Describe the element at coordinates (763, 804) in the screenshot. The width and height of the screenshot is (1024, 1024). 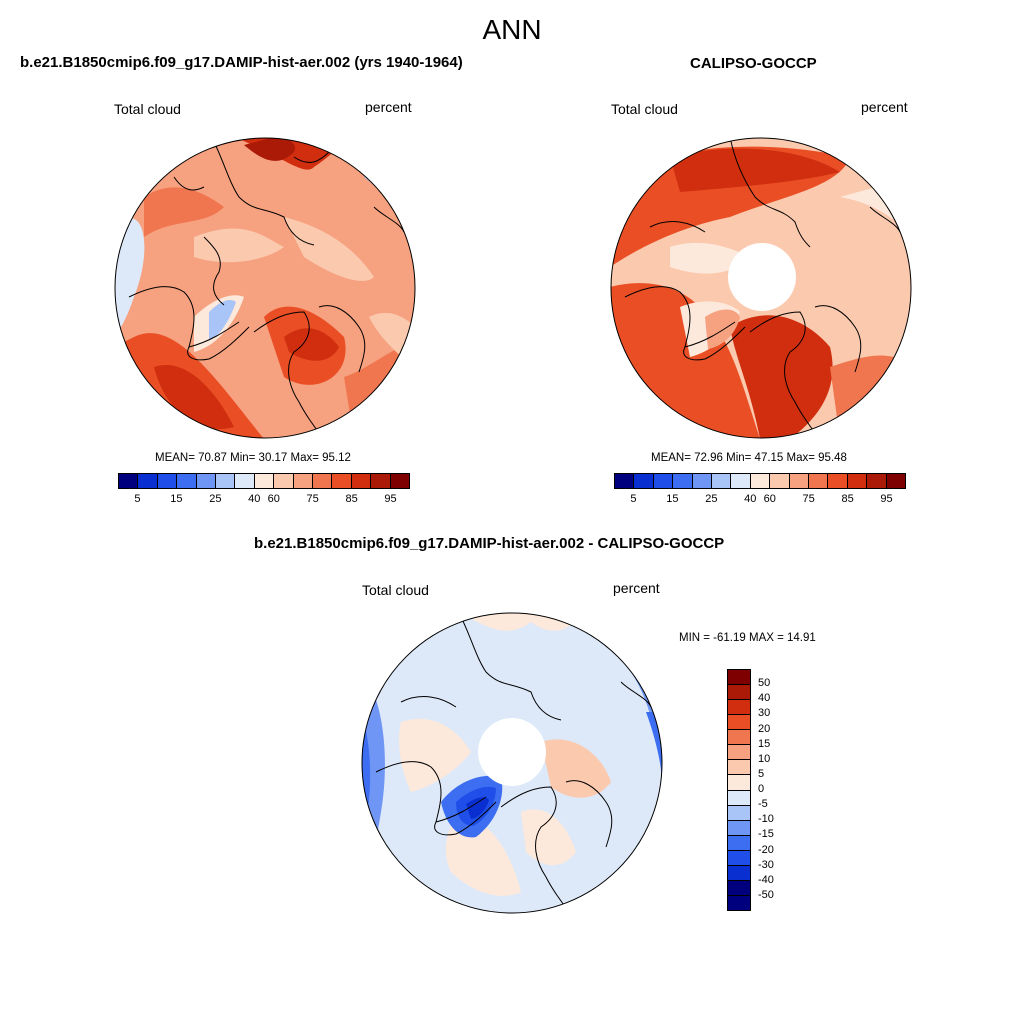
I see `colorbar-tick-label: -5` at that location.